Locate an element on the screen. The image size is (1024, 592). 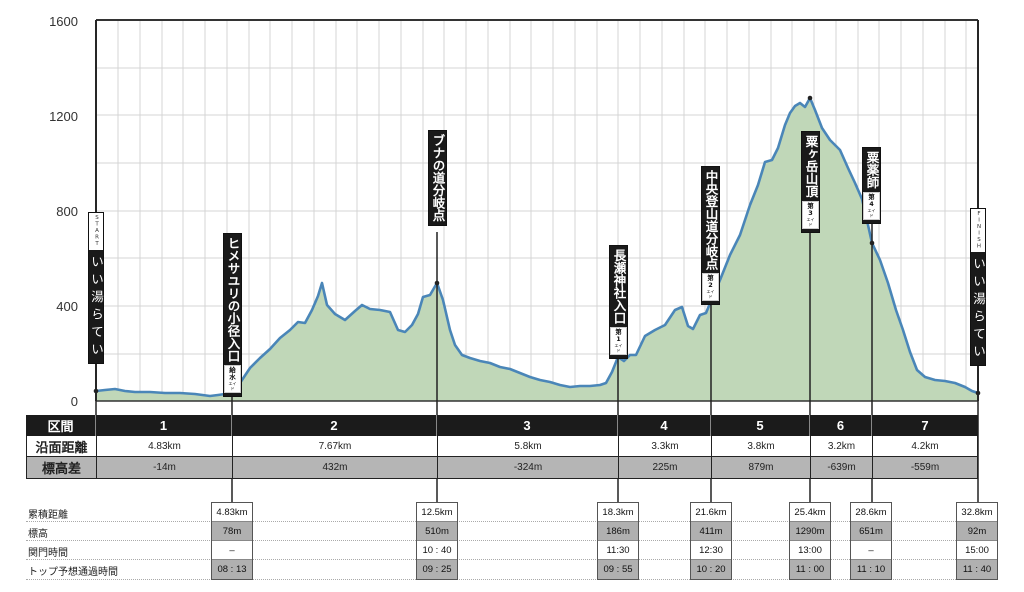
aid-badge: 給水 エイド is located at coordinates (232, 379).